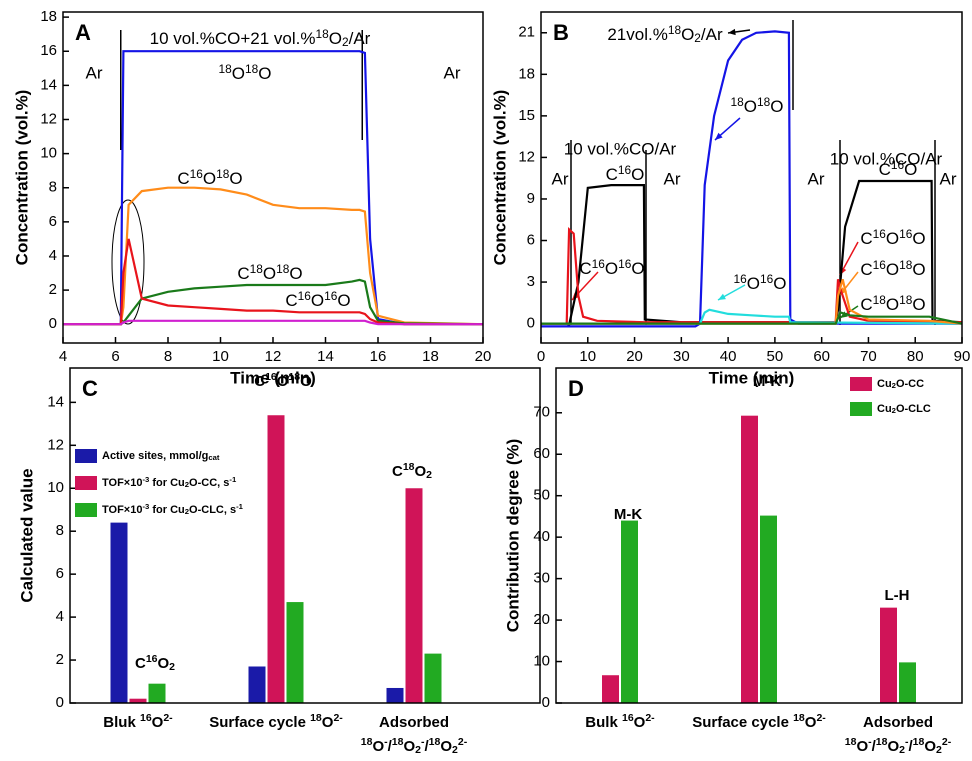 This screenshot has height=761, width=972. I want to click on legend-label: Active sites, mmol/gcat, so click(161, 456).